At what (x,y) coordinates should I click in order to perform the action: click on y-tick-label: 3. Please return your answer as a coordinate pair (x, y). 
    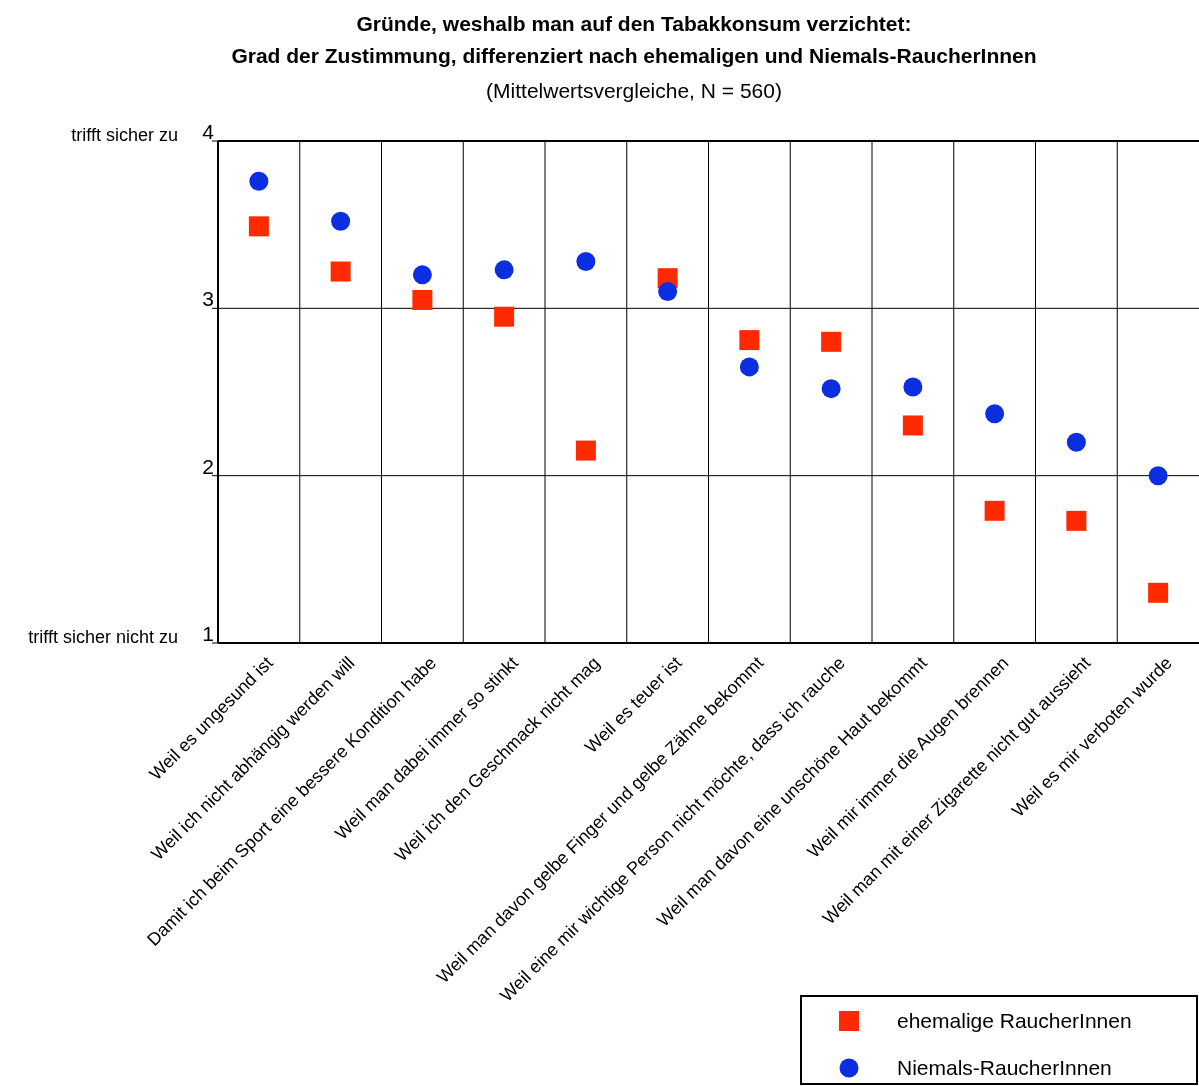
    Looking at the image, I should click on (208, 299).